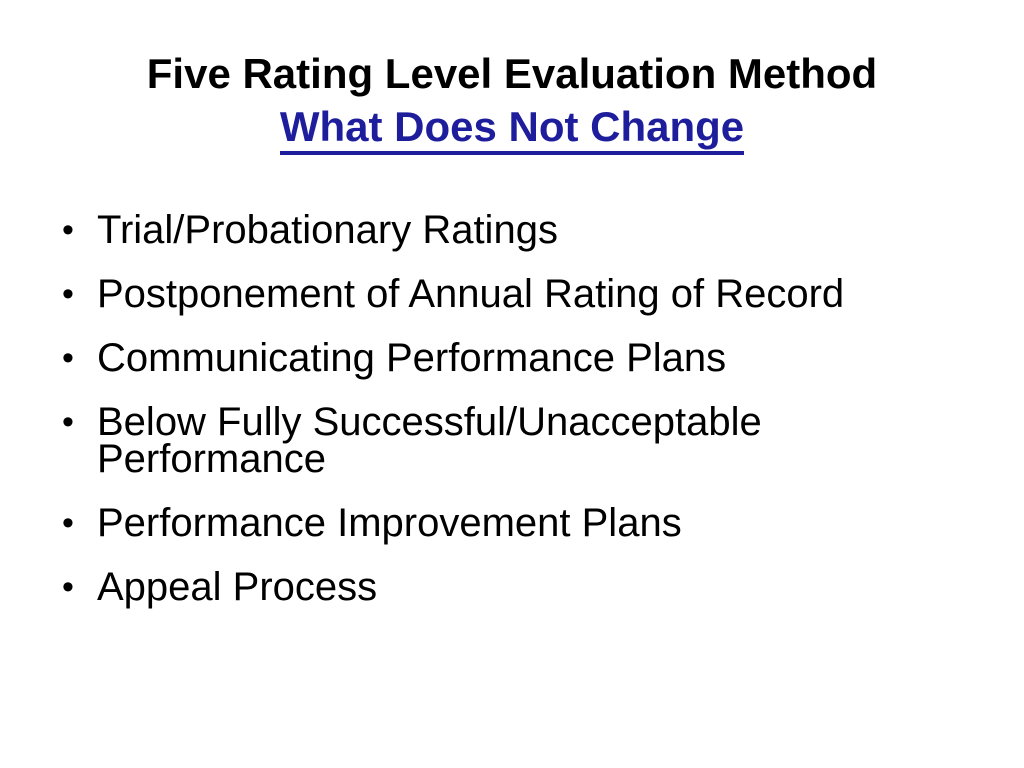 This screenshot has width=1024, height=768. I want to click on bullet-item-text: Trial/Probationary Ratings, so click(327, 230).